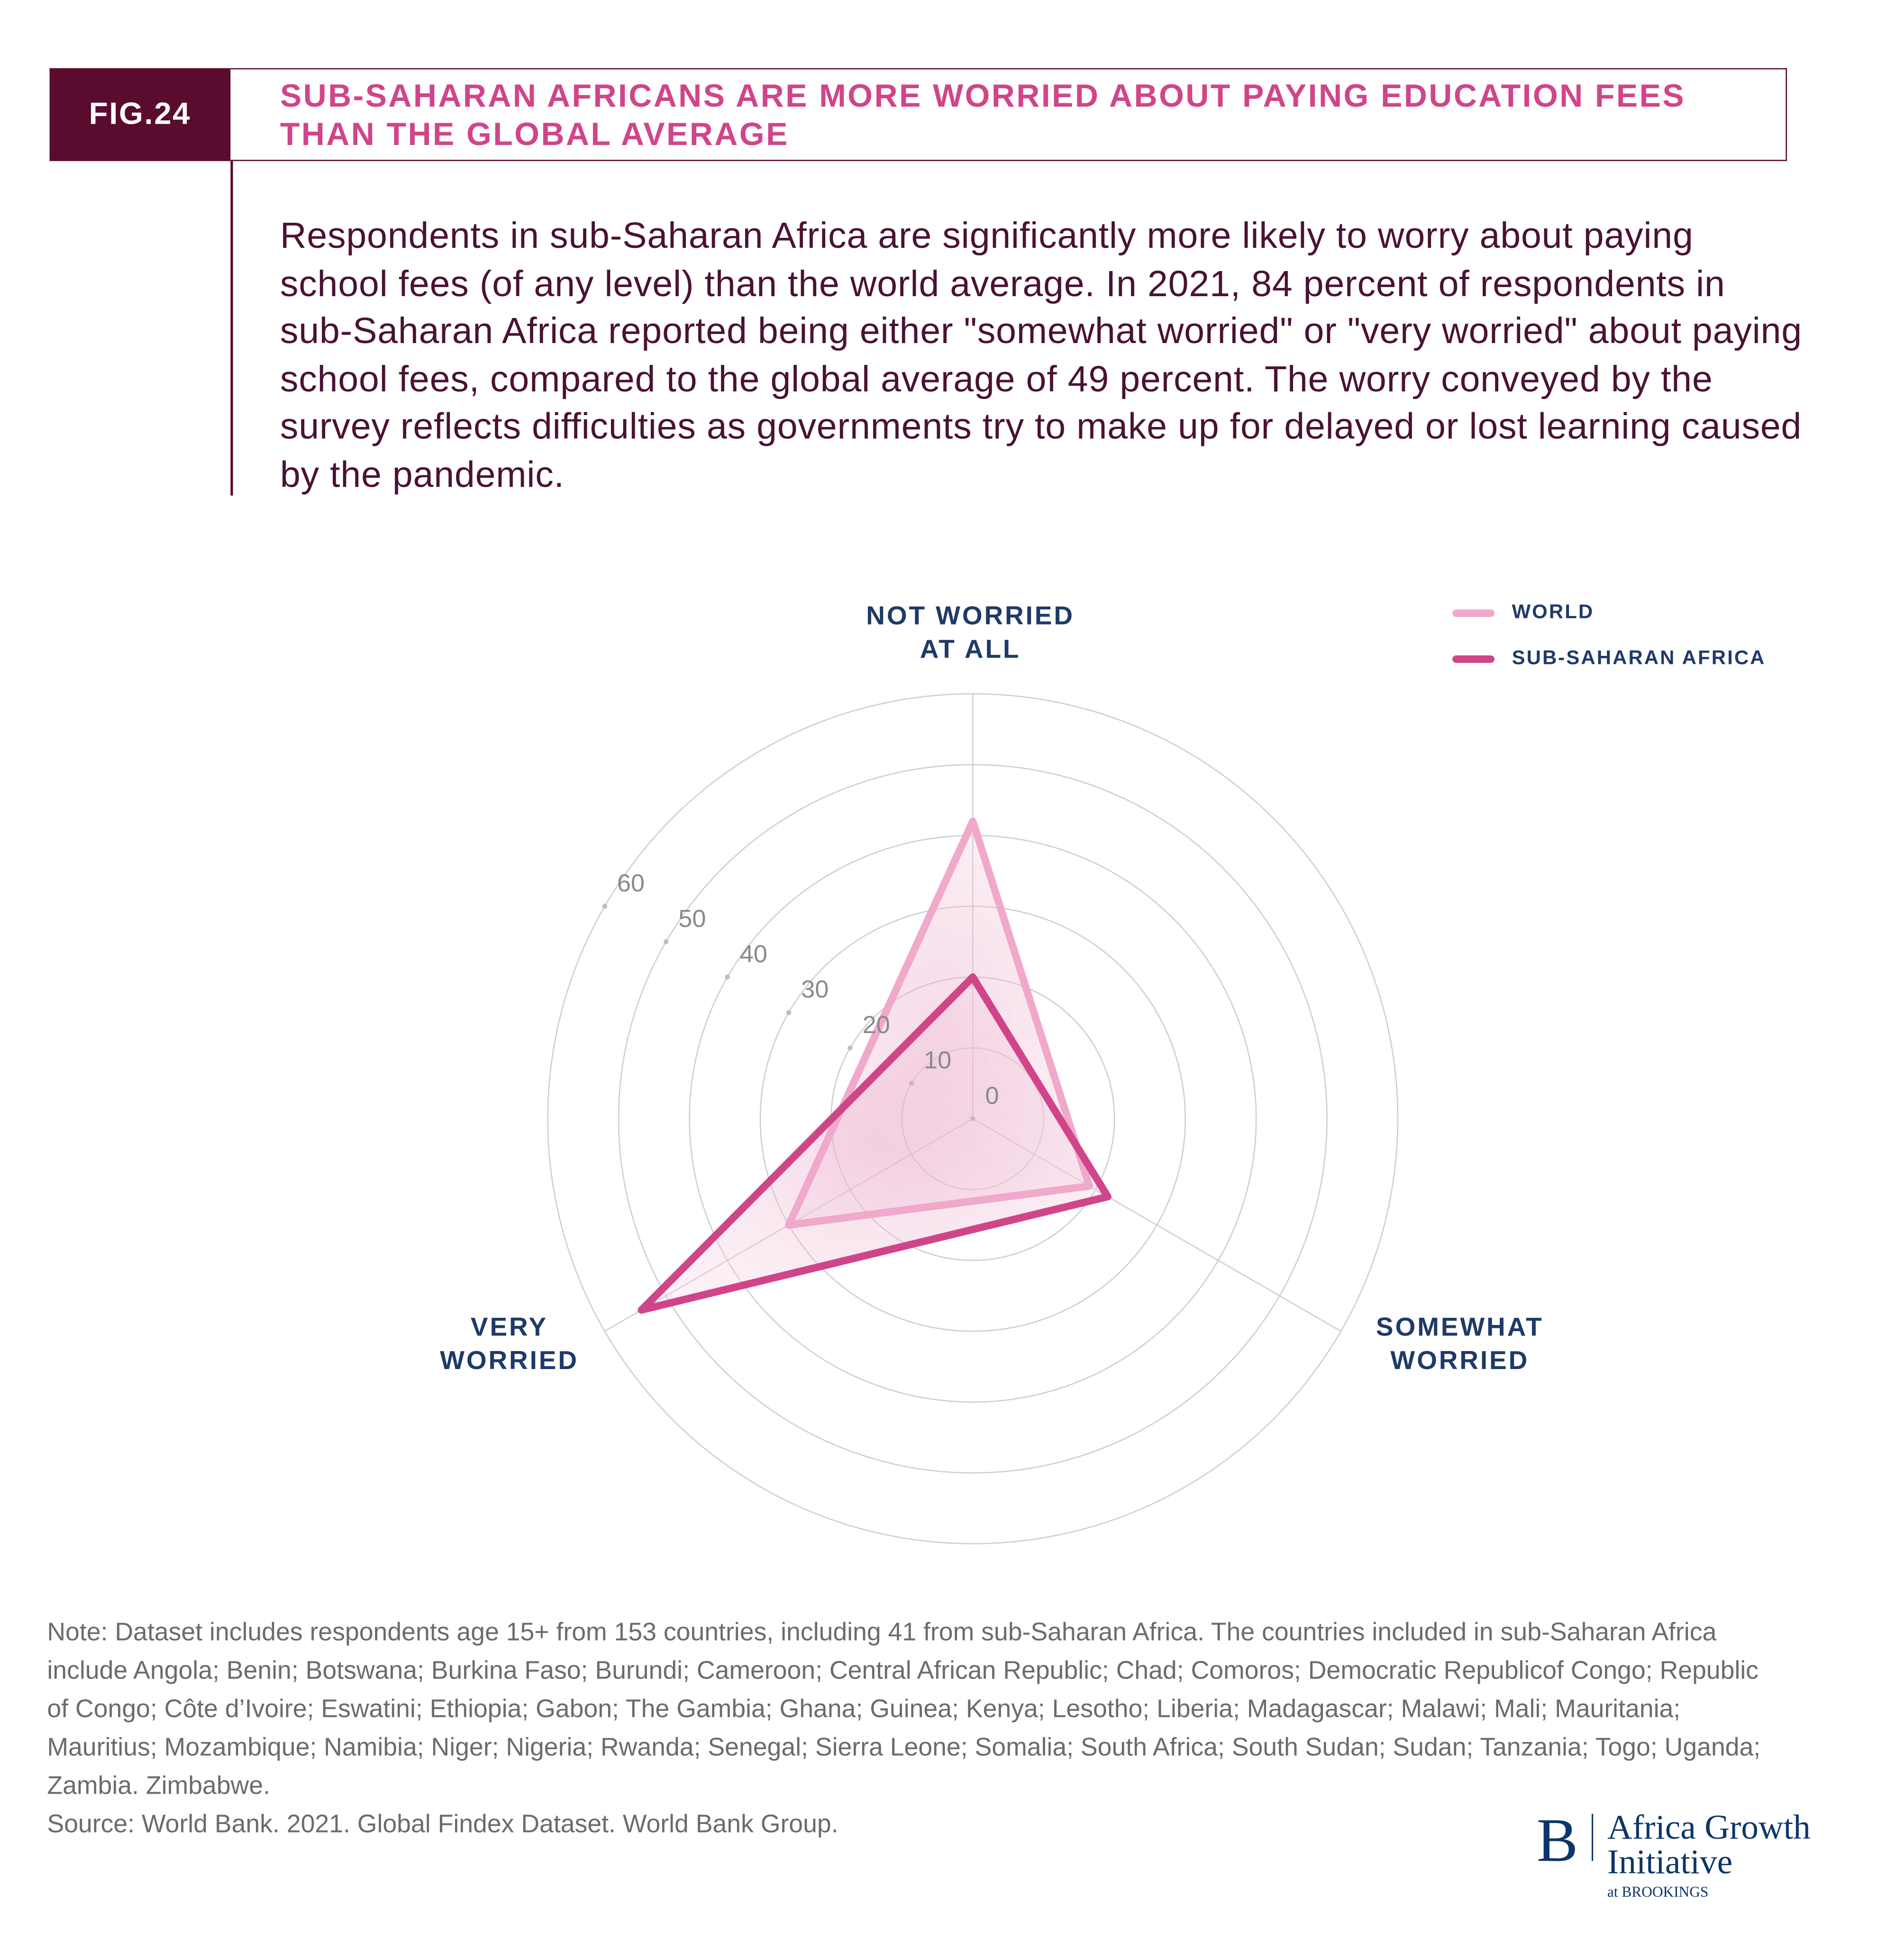 This screenshot has width=1896, height=1960. I want to click on tick-label: 50, so click(692, 919).